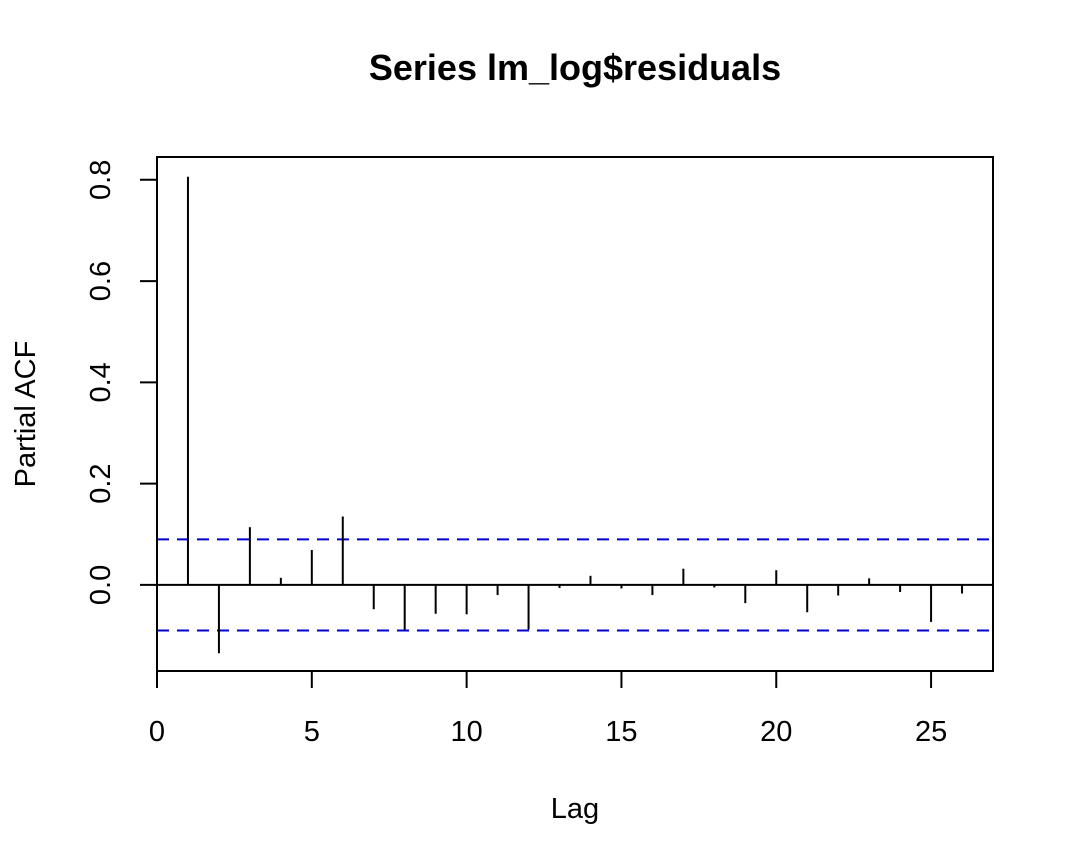 This screenshot has height=868, width=1074. Describe the element at coordinates (575, 809) in the screenshot. I see `x-axis-label: Lag` at that location.